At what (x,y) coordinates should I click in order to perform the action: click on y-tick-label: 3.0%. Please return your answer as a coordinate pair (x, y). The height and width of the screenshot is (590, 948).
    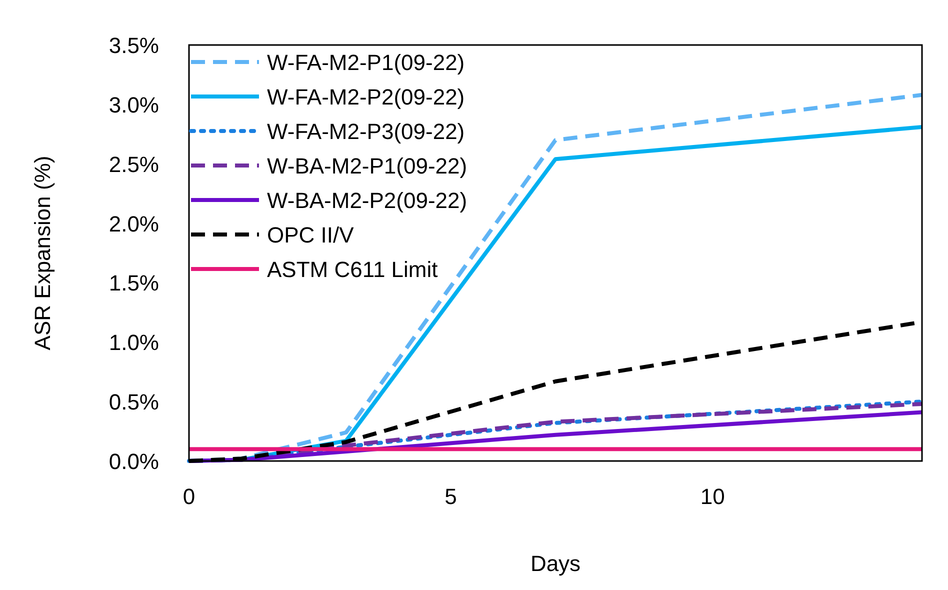
    Looking at the image, I should click on (133, 105).